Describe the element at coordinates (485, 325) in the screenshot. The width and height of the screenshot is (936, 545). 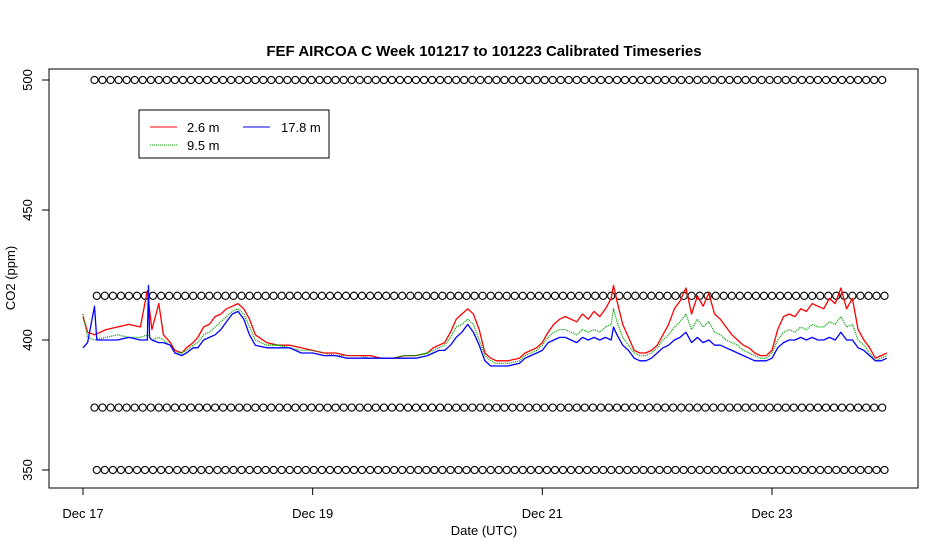
I see `series-line-17-8-m` at that location.